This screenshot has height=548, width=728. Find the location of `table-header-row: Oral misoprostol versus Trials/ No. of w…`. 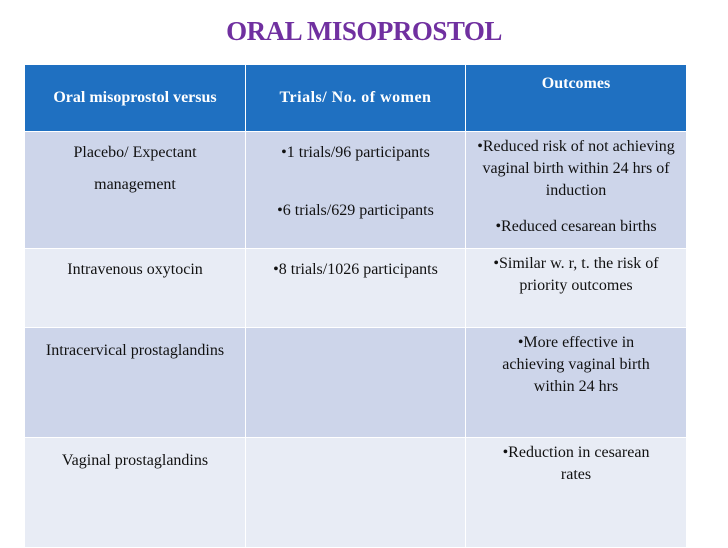

table-header-row: Oral misoprostol versus Trials/ No. of w… is located at coordinates (355, 98).